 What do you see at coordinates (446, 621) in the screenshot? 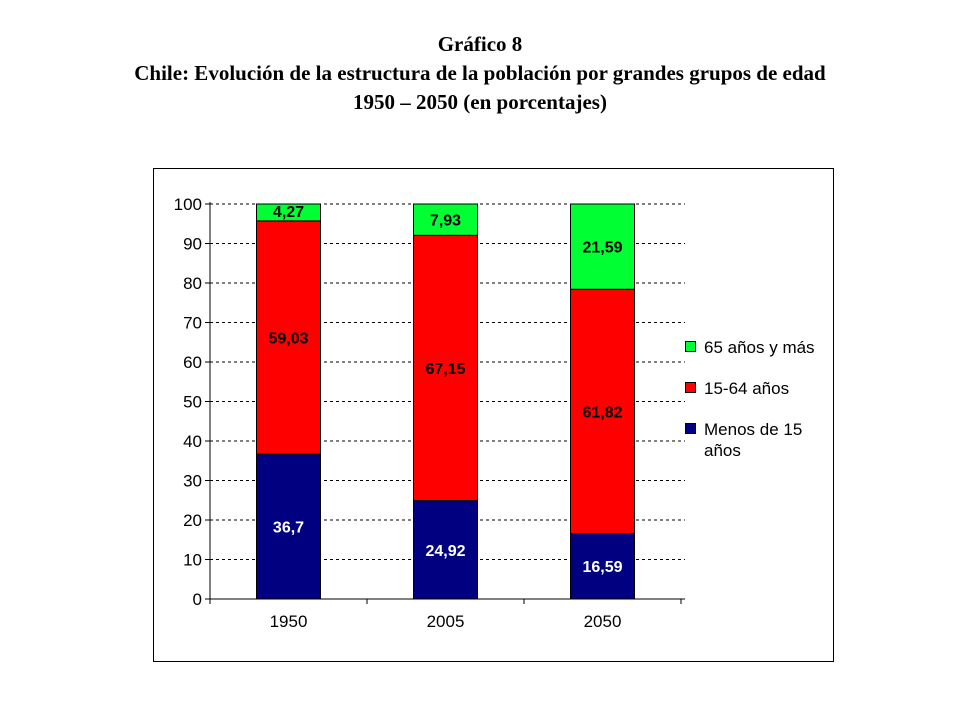
I see `x-tick-label-2005: 2005` at bounding box center [446, 621].